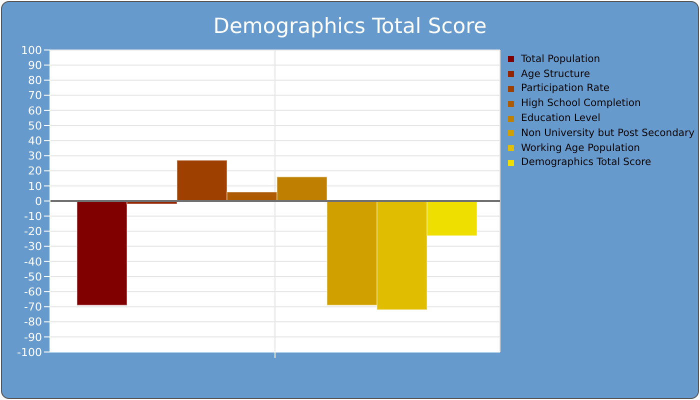  What do you see at coordinates (35, 111) in the screenshot?
I see `y-tick-label: 60` at bounding box center [35, 111].